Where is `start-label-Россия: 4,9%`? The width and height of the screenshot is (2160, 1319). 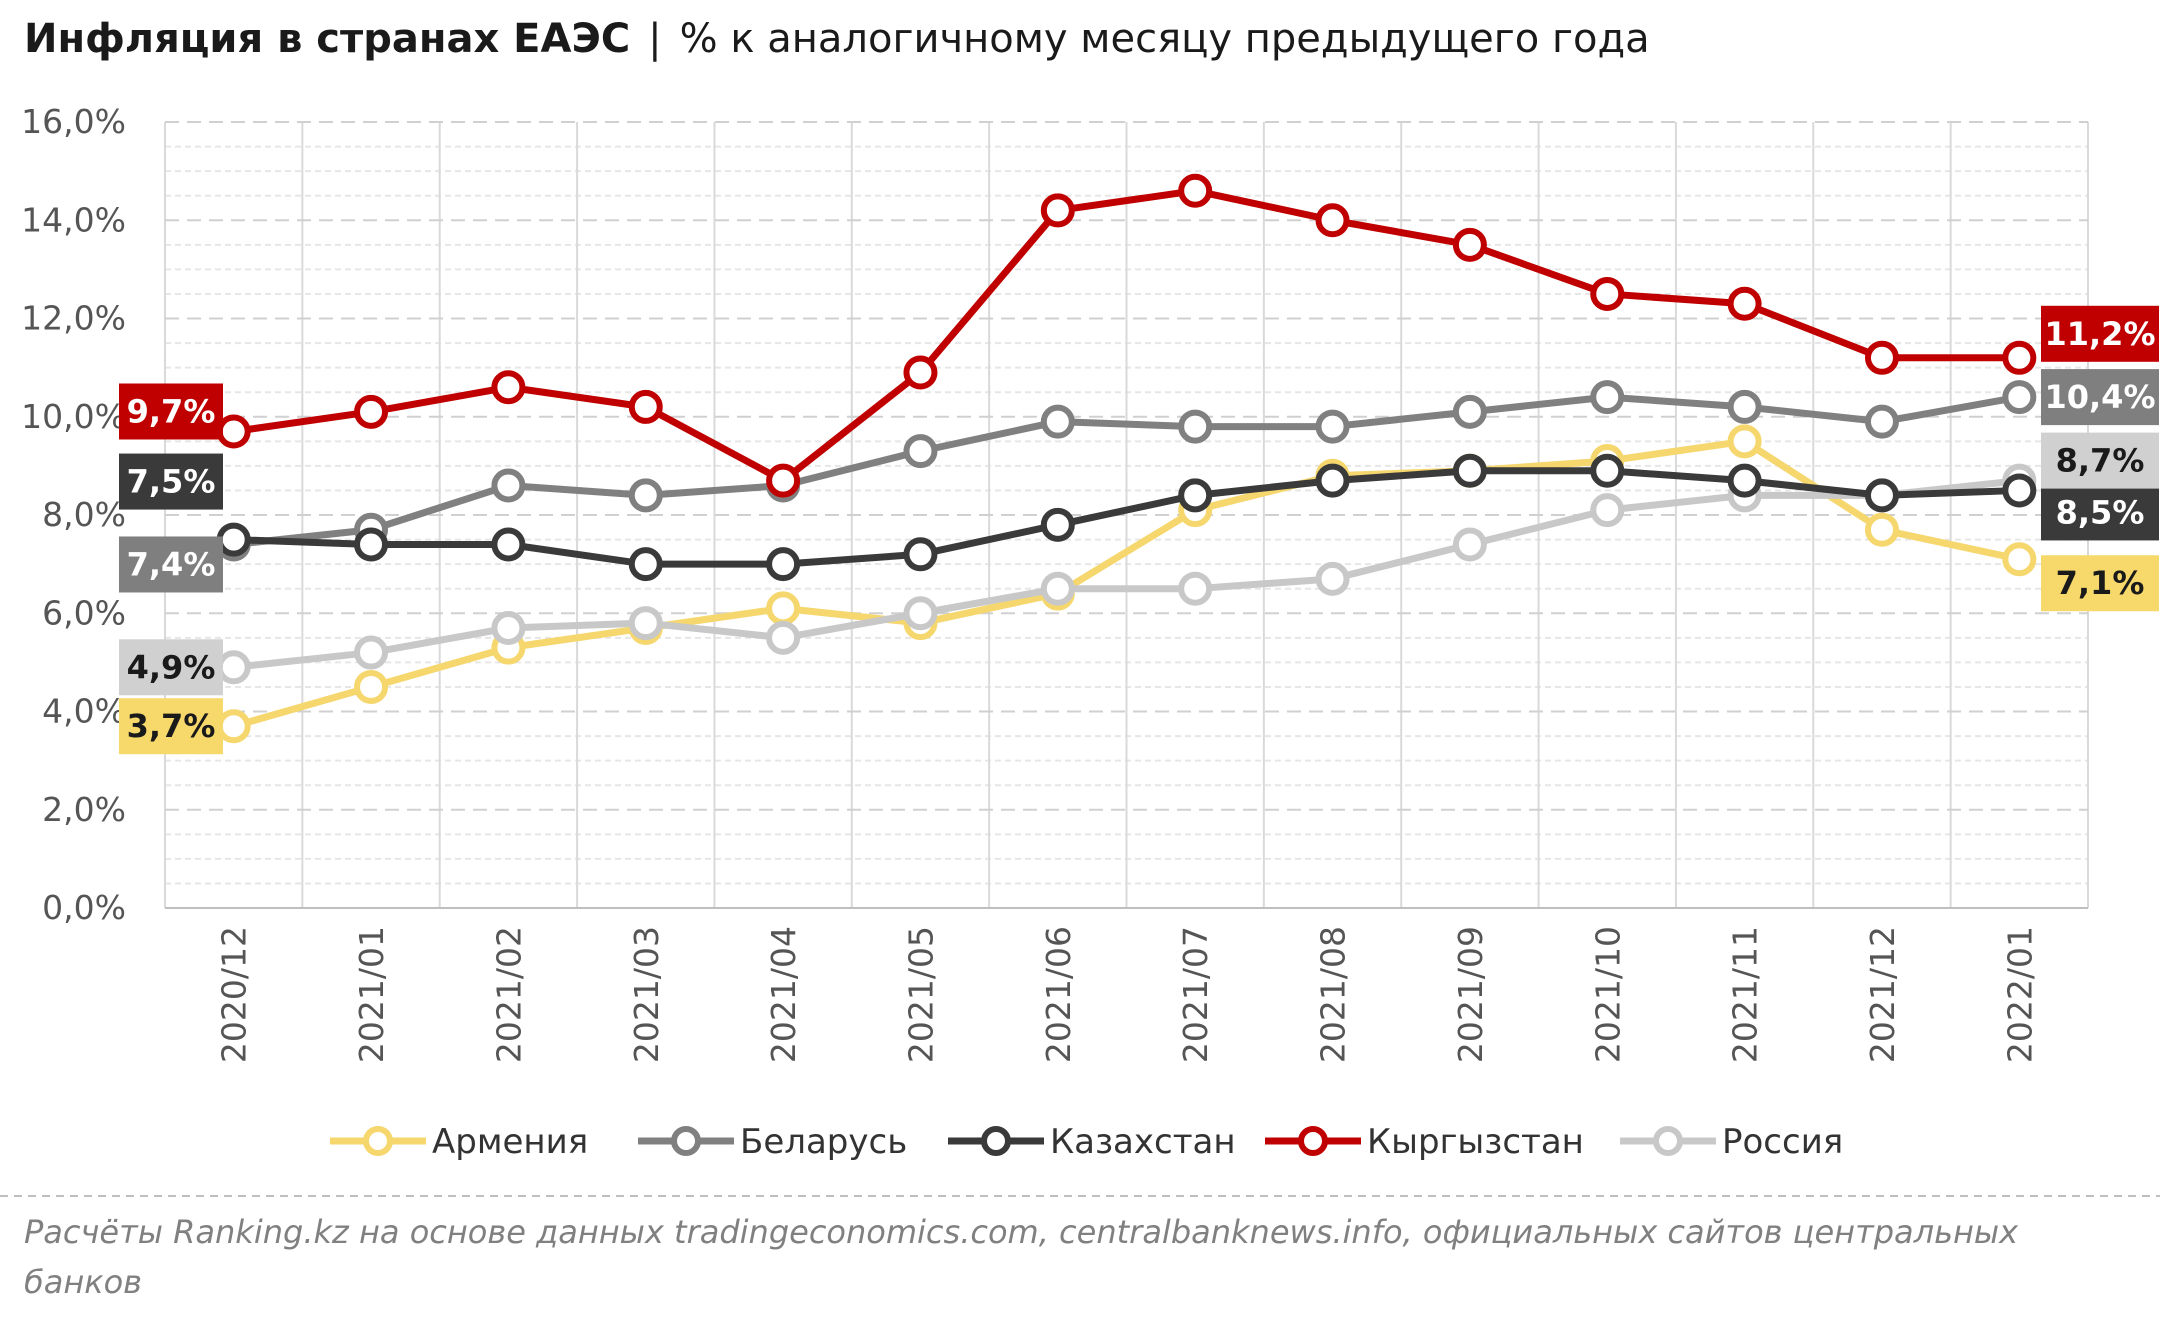
start-label-Россия: 4,9% is located at coordinates (171, 667).